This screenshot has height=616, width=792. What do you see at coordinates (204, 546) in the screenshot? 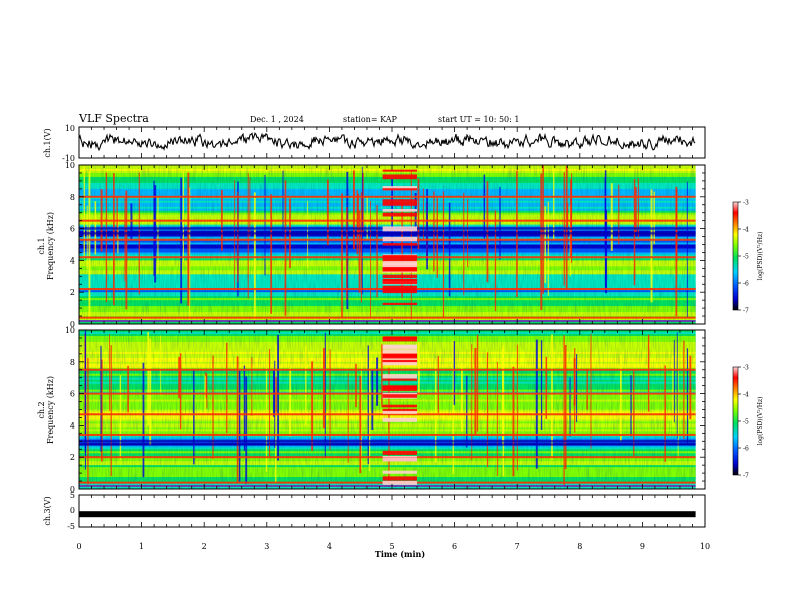
I see `time-tick-label: 2` at bounding box center [204, 546].